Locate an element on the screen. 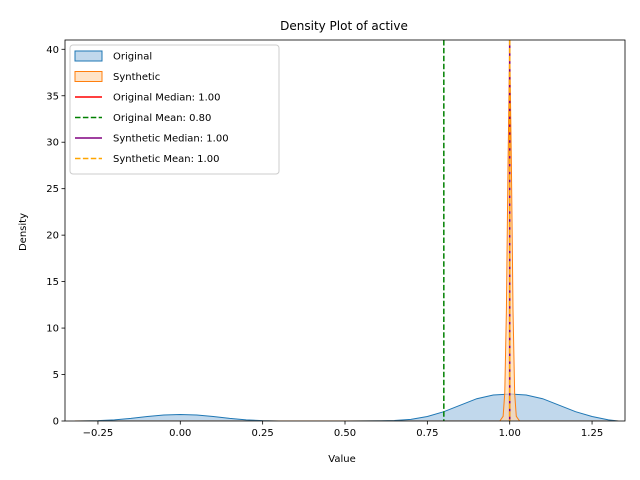  legend-synthetic-mean: Synthetic Mean: 1.00 is located at coordinates (147, 159).